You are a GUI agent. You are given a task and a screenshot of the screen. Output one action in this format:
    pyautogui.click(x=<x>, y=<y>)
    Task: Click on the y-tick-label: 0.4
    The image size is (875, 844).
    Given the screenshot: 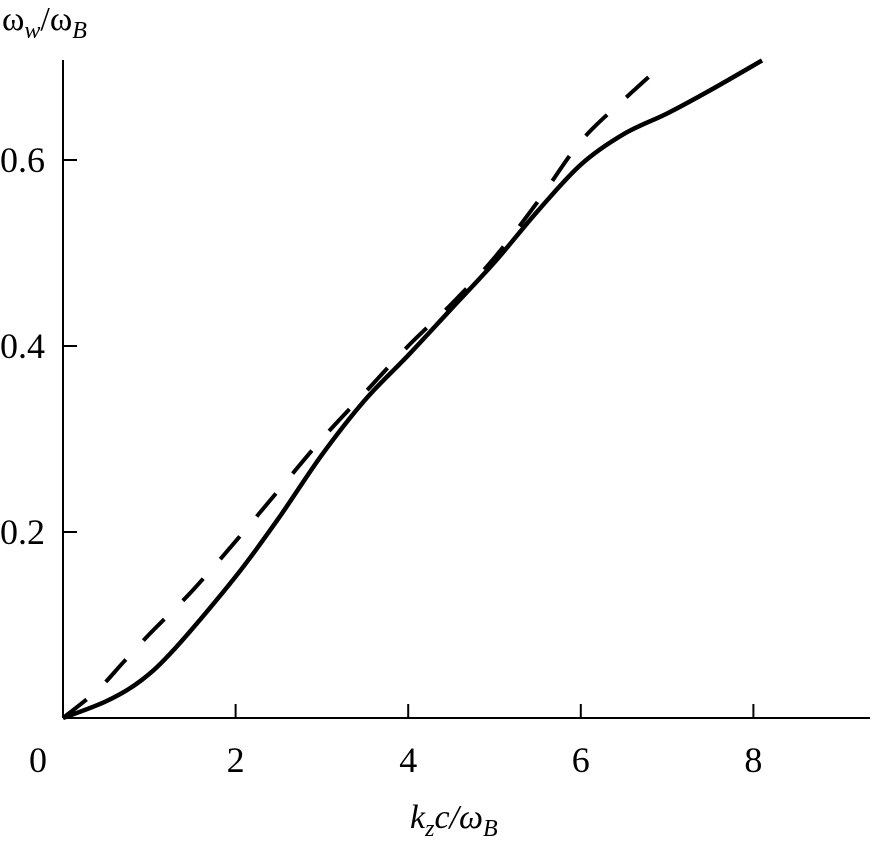 What is the action you would take?
    pyautogui.click(x=22, y=346)
    